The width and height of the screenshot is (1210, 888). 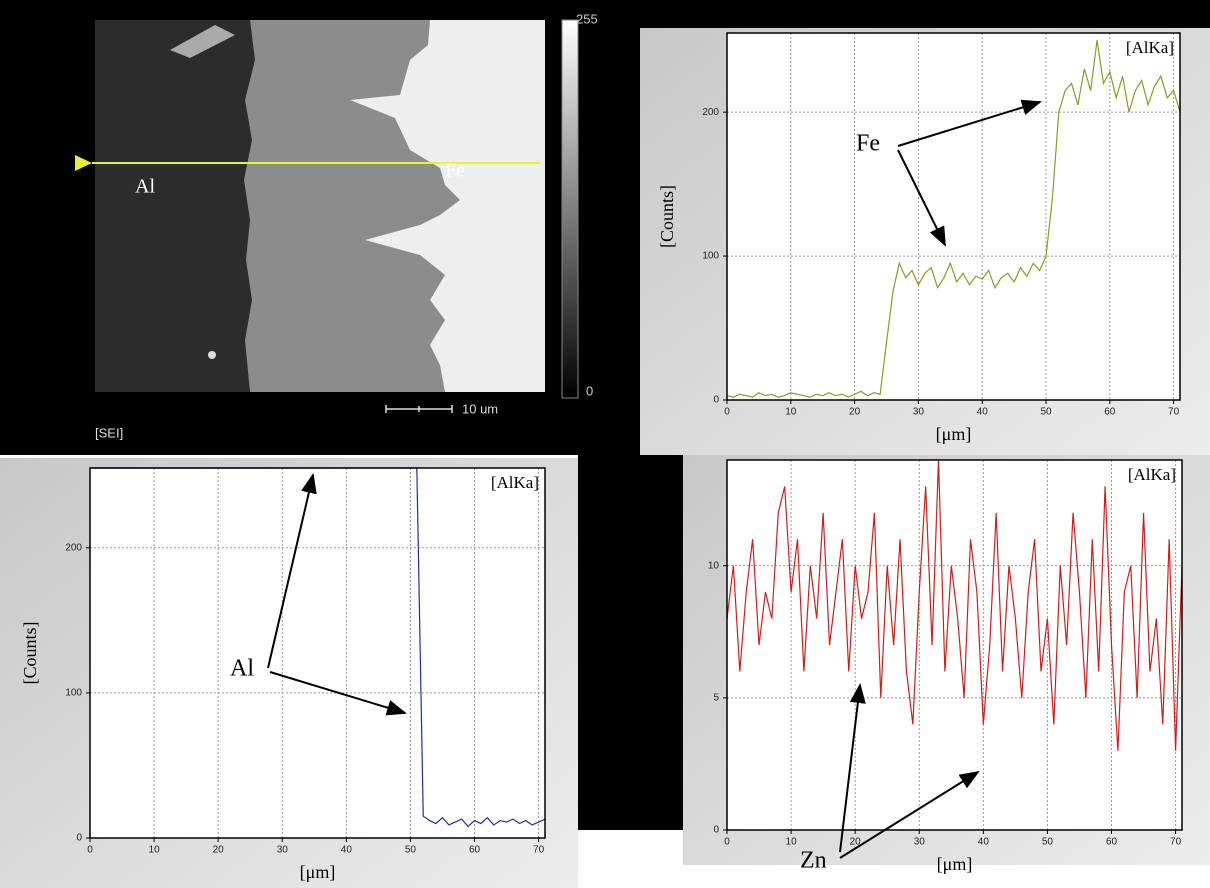 What do you see at coordinates (716, 697) in the screenshot?
I see `y-tick-label: 5` at bounding box center [716, 697].